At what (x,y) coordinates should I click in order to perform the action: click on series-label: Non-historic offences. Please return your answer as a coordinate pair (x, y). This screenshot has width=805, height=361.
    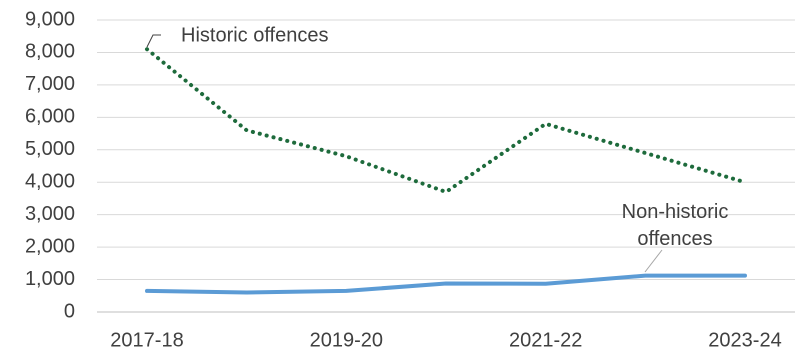
    Looking at the image, I should click on (675, 225).